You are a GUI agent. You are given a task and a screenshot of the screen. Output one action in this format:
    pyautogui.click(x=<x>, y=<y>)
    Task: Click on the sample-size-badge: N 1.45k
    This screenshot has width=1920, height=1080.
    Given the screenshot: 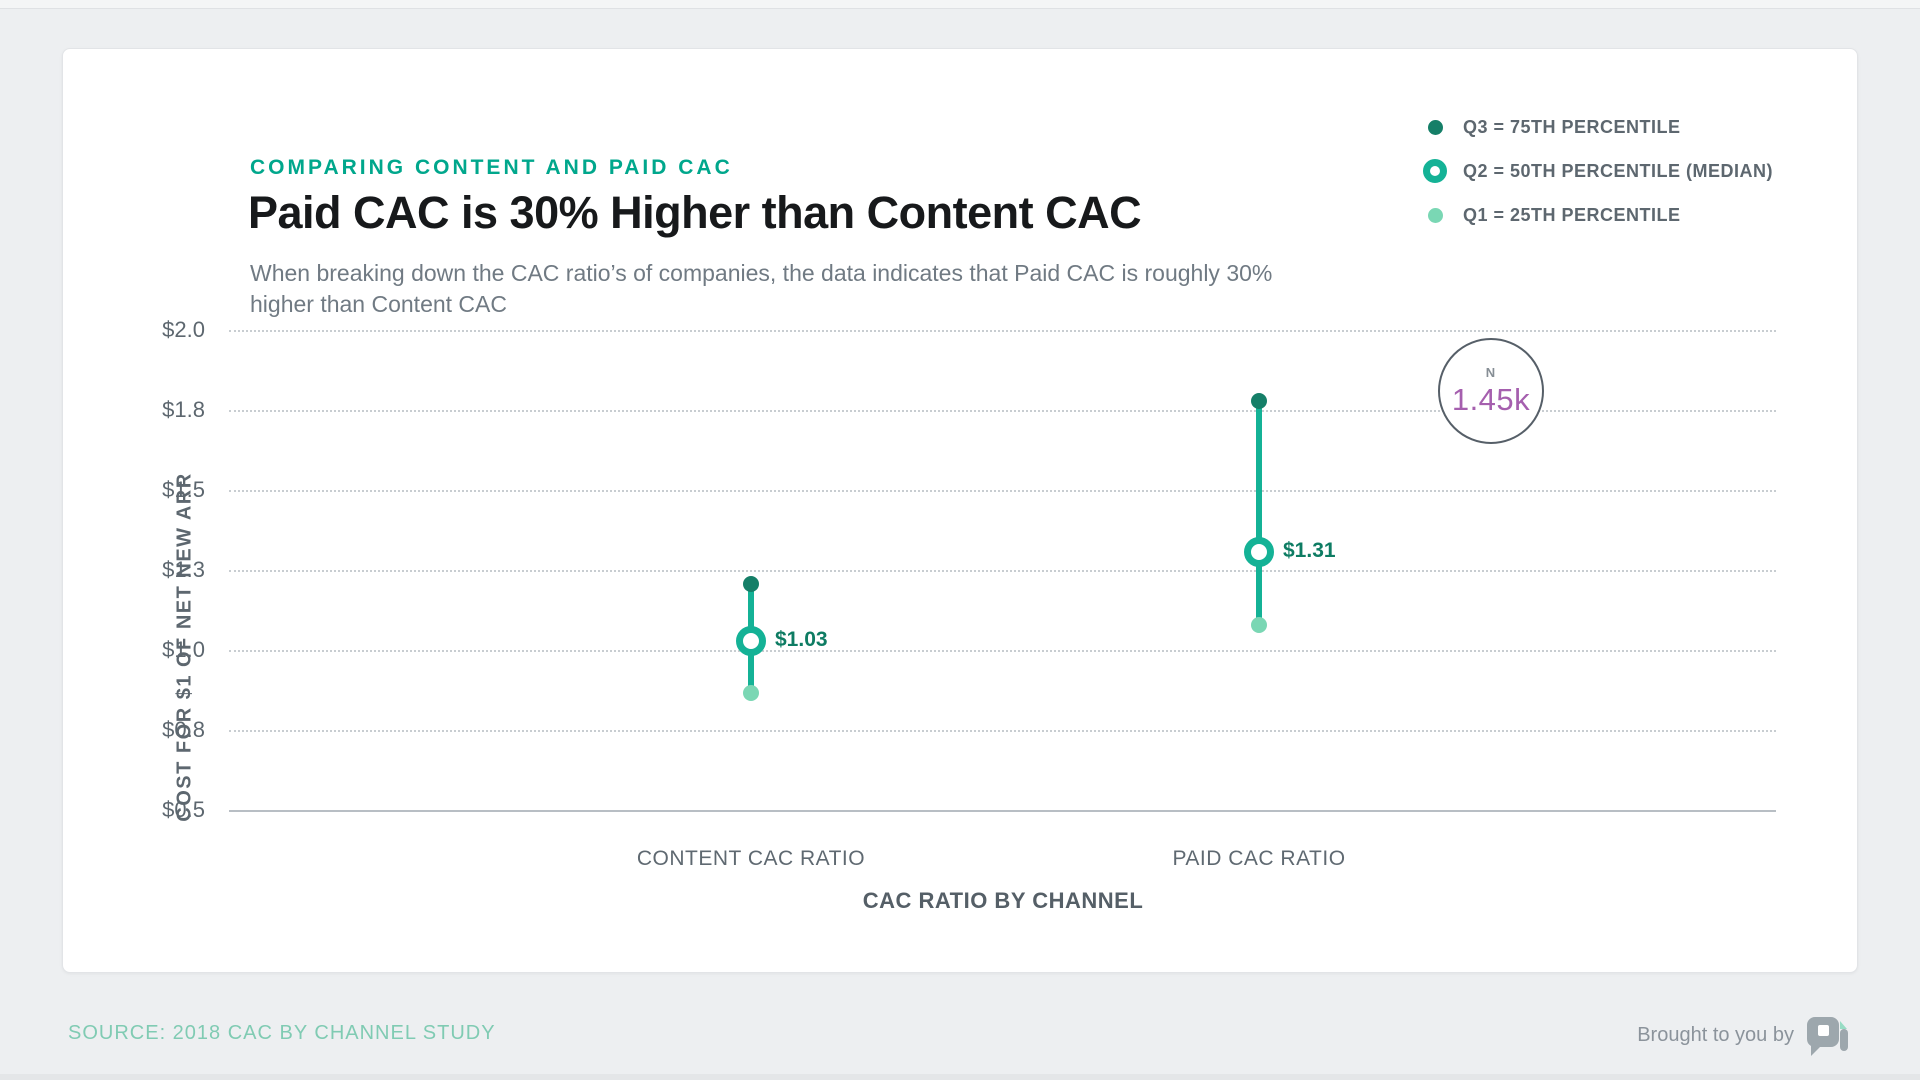 What is the action you would take?
    pyautogui.click(x=1491, y=391)
    